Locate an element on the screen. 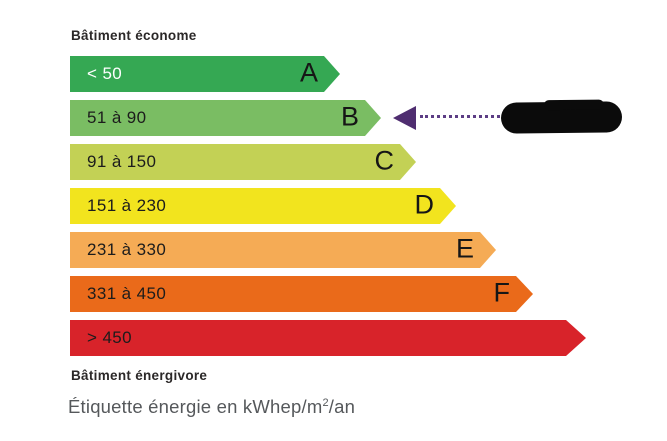  class-letter: F is located at coordinates (502, 292).